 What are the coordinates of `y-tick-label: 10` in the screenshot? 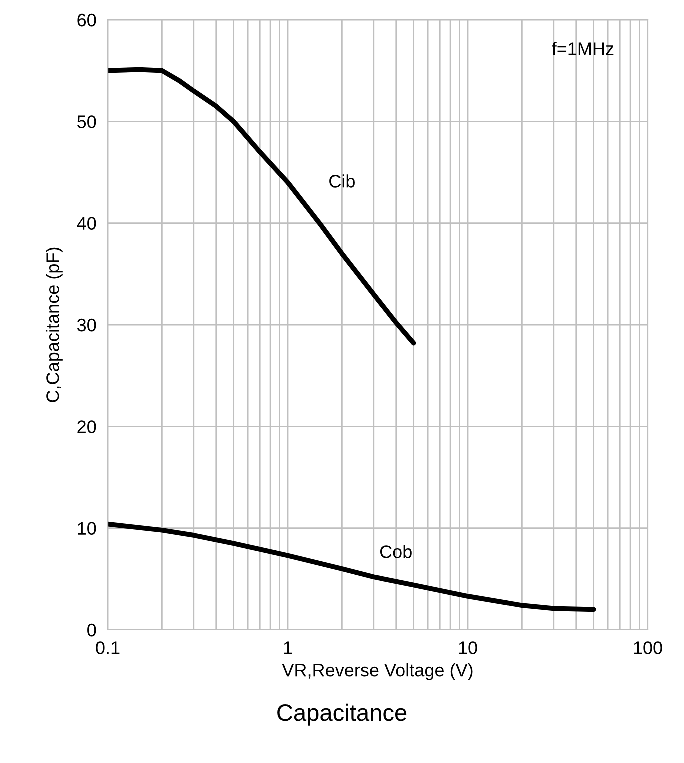 It's located at (87, 529).